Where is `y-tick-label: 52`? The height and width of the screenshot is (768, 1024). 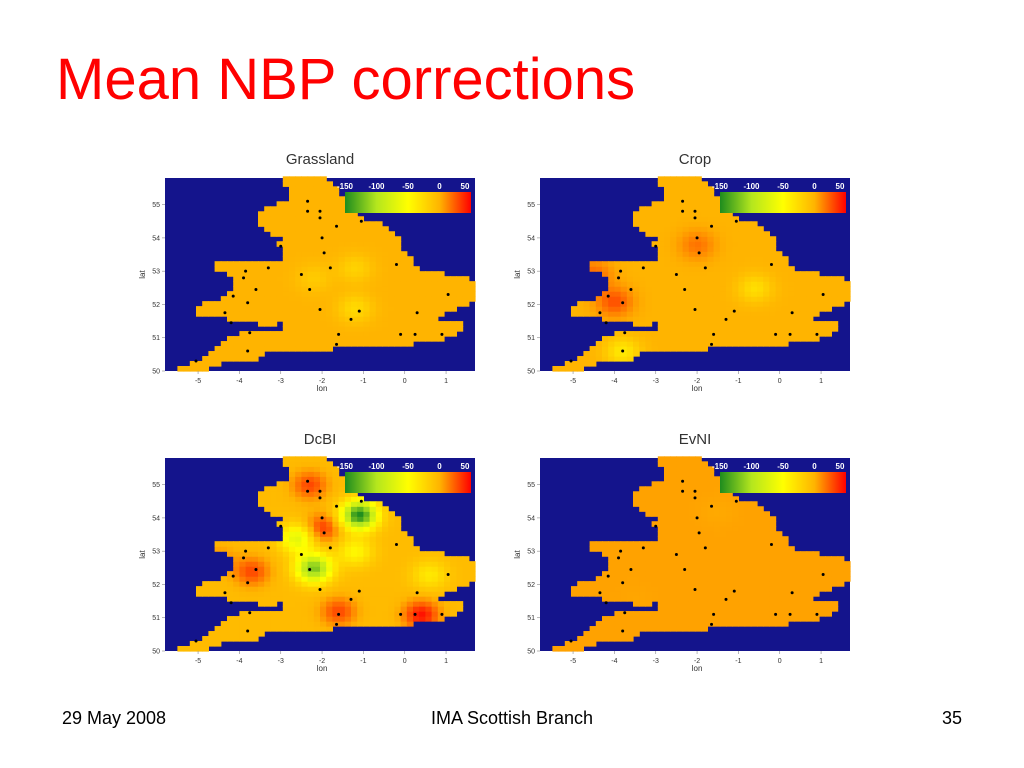 y-tick-label: 52 is located at coordinates (531, 305).